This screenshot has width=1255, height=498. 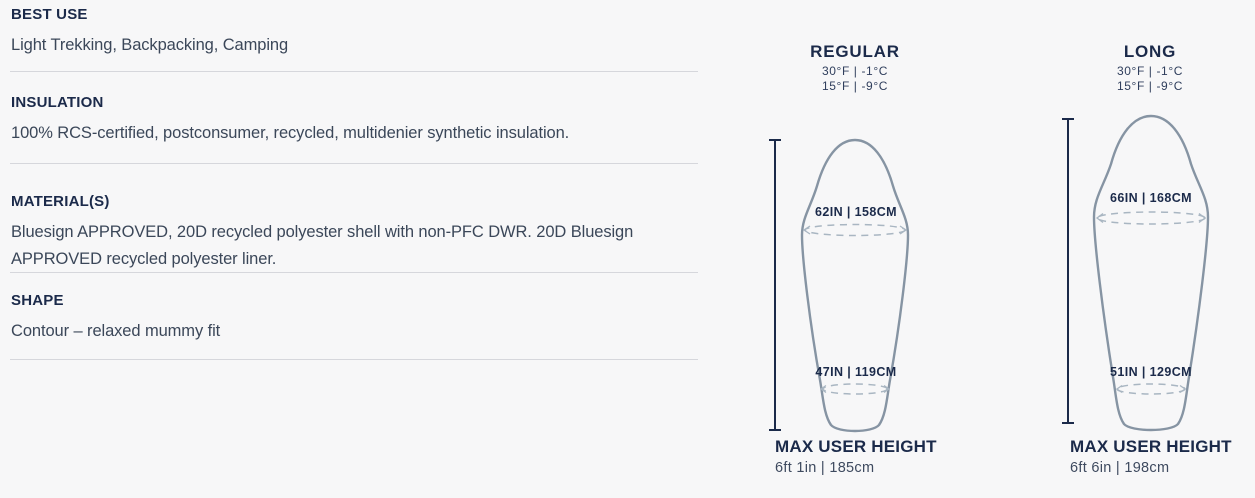 What do you see at coordinates (825, 468) in the screenshot?
I see `max-user-height-value: 6ft 1in | 185cm` at bounding box center [825, 468].